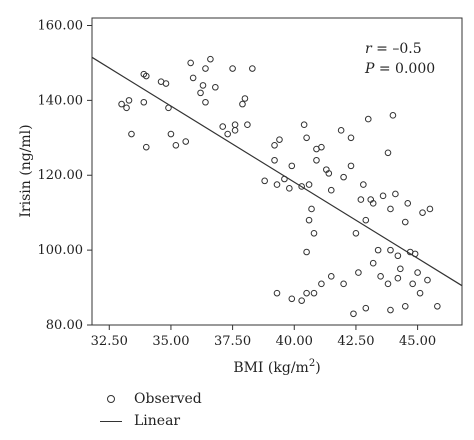  What do you see at coordinates (312, 363) in the screenshot?
I see `x-axis-label-superscript: 2` at bounding box center [312, 363].